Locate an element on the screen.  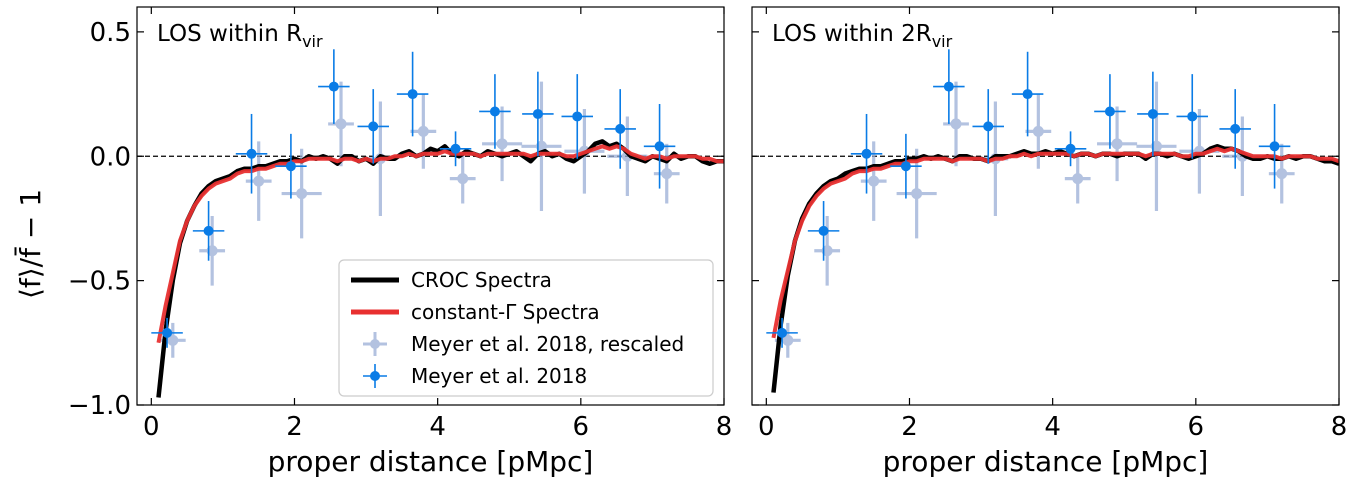
legend-label: Meyer et al. 2018 is located at coordinates (499, 376).